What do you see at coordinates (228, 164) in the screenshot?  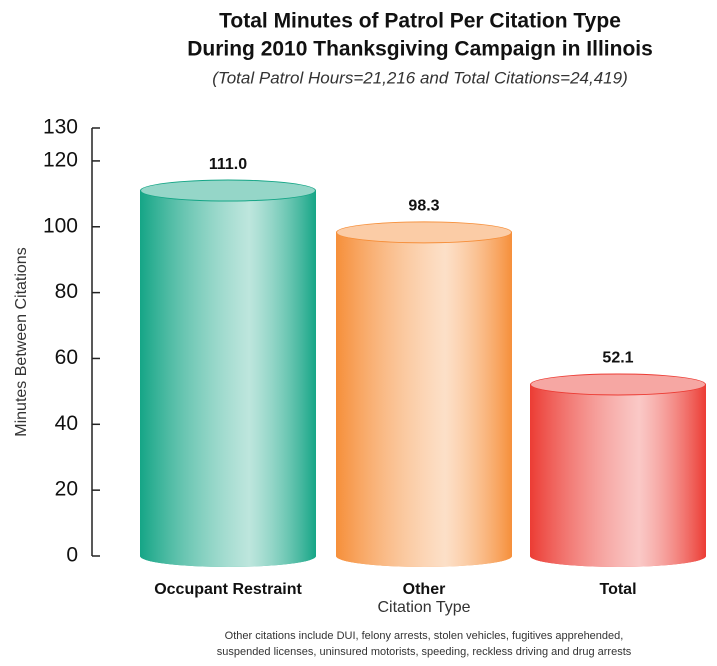 I see `value-label: 111.0` at bounding box center [228, 164].